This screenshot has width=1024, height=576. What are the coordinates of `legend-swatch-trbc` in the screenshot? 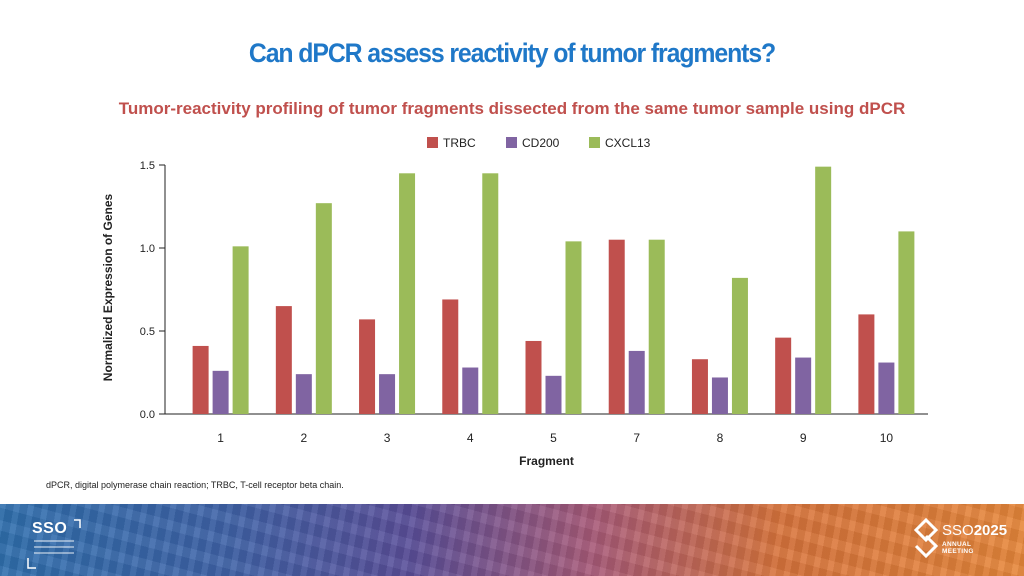 It's located at (432, 142).